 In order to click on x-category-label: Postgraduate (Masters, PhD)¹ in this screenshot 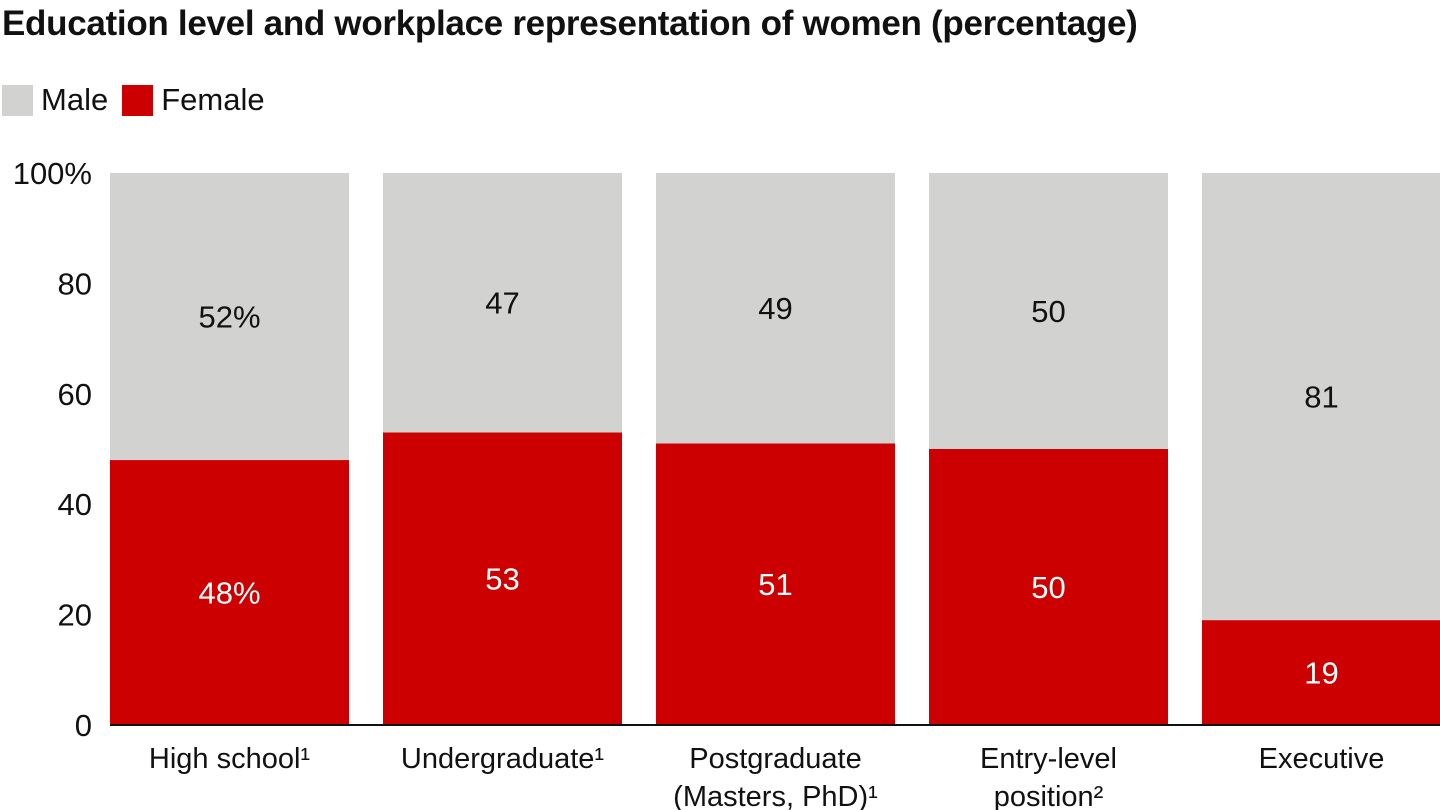, I will do `click(775, 776)`.